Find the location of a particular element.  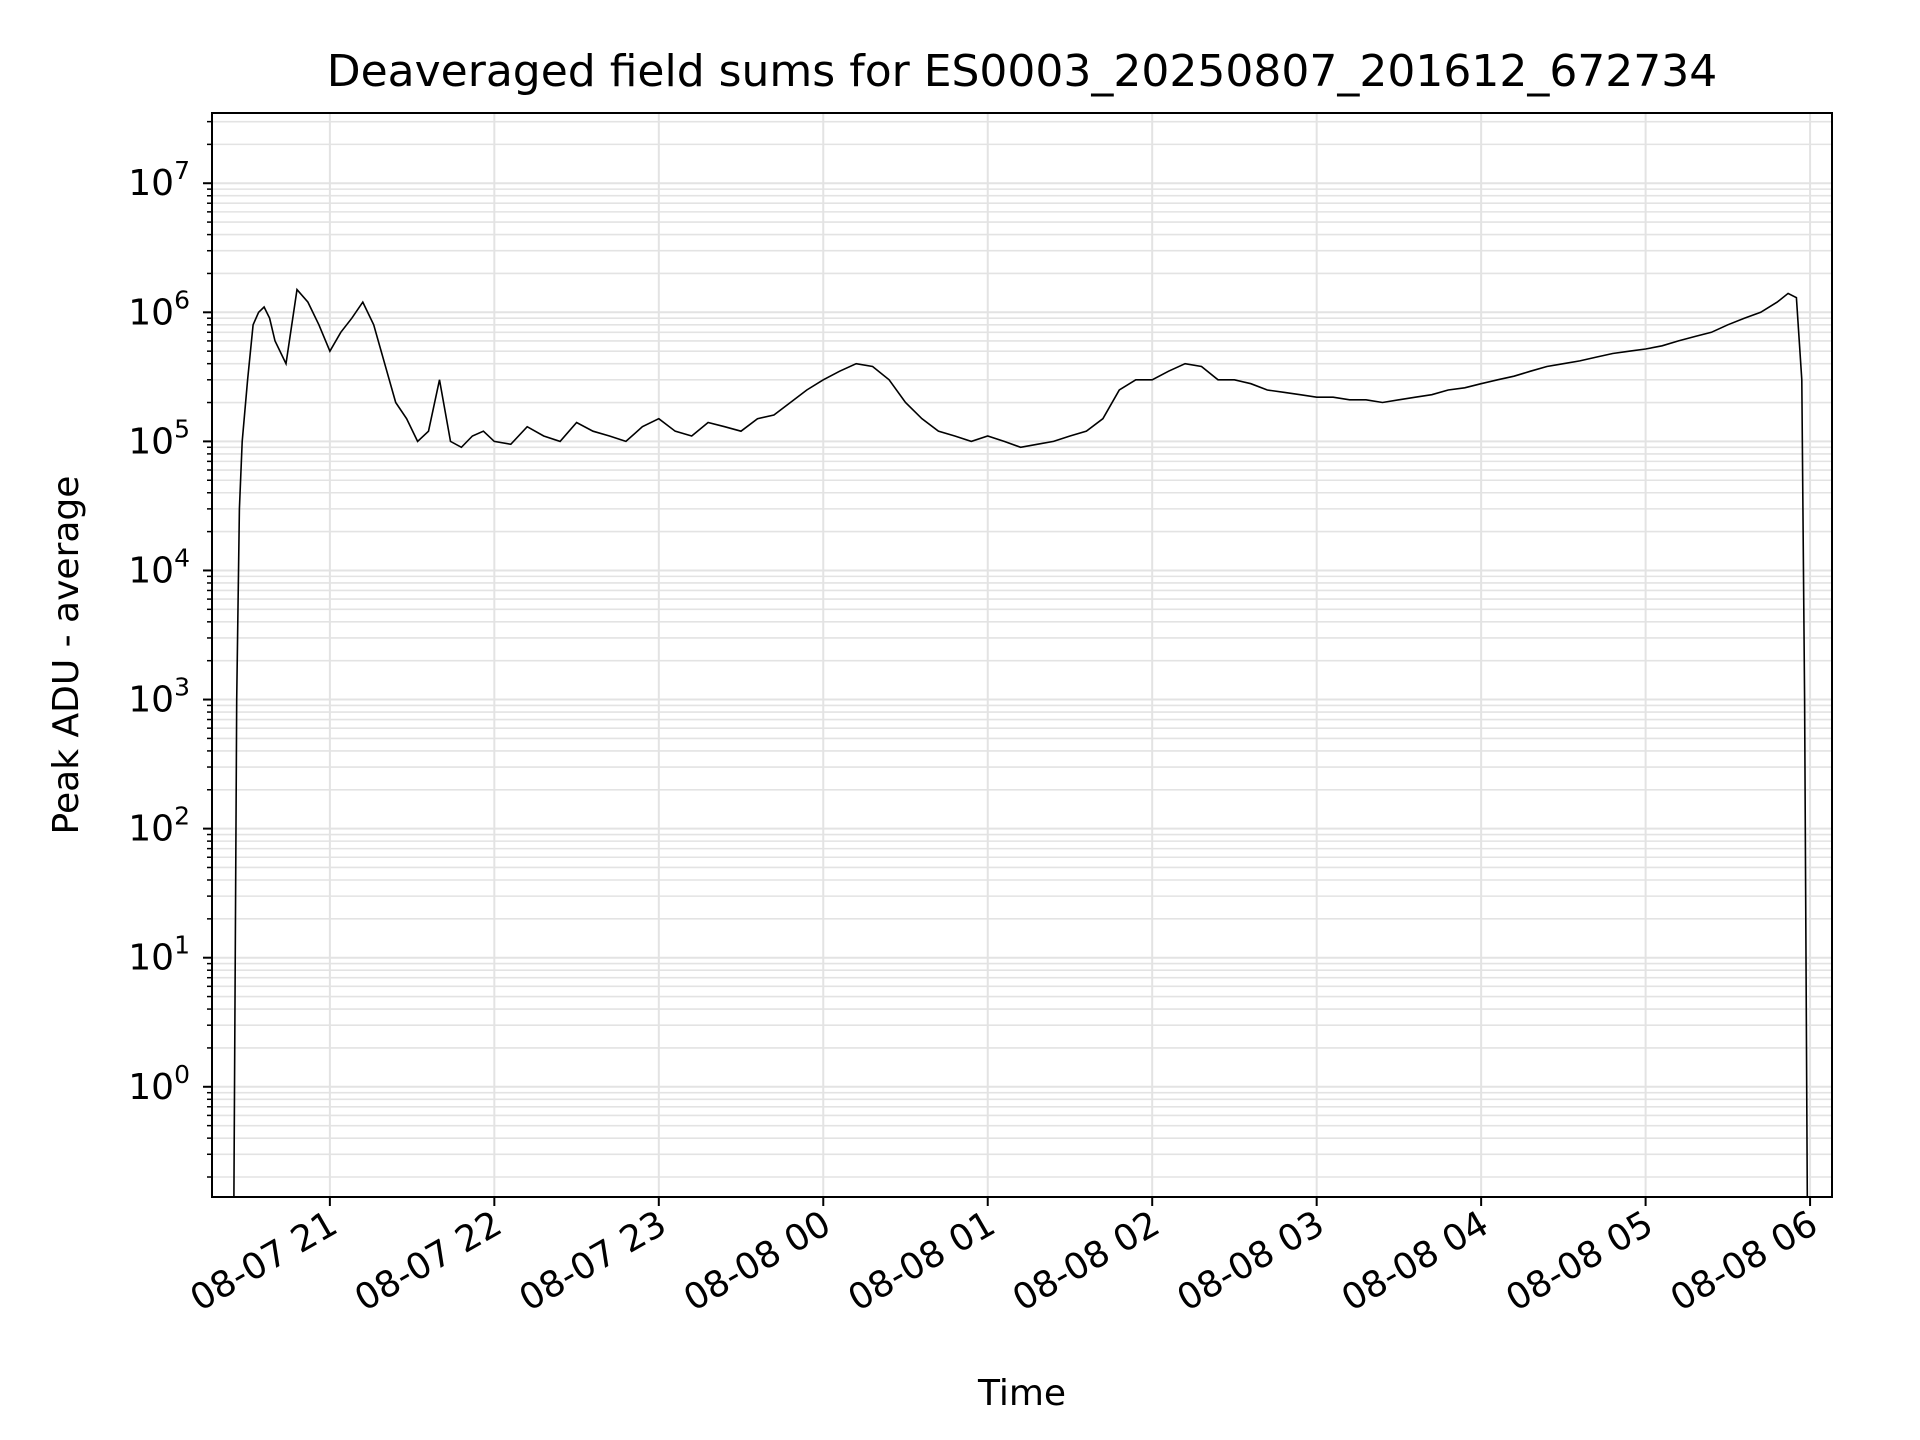

y-axis-label: Peak ADU - average is located at coordinates (66, 655).